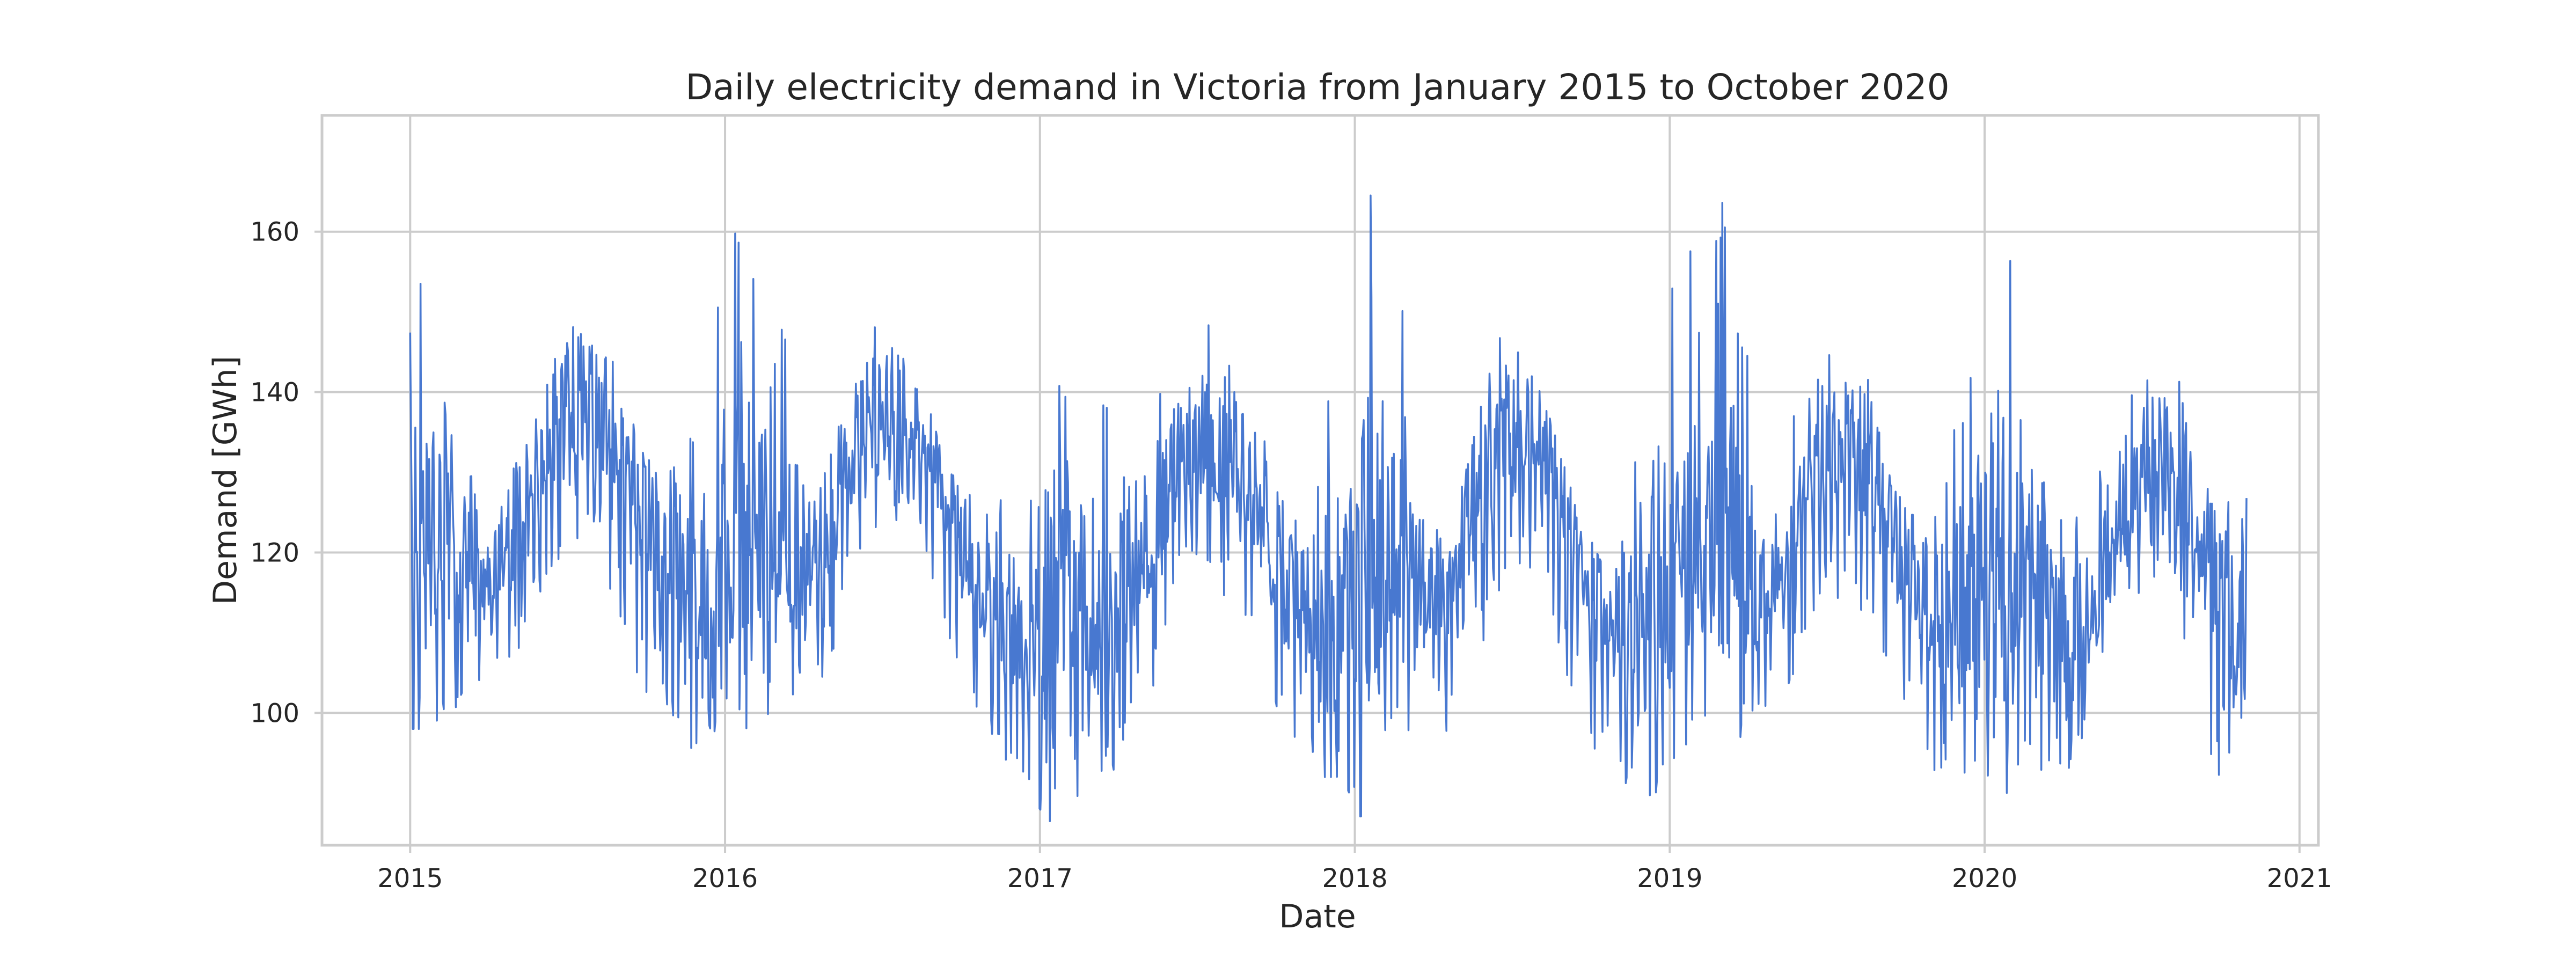 Image resolution: width=2576 pixels, height=966 pixels. Describe the element at coordinates (725, 878) in the screenshot. I see `x-tick-label-2016: 2016` at that location.